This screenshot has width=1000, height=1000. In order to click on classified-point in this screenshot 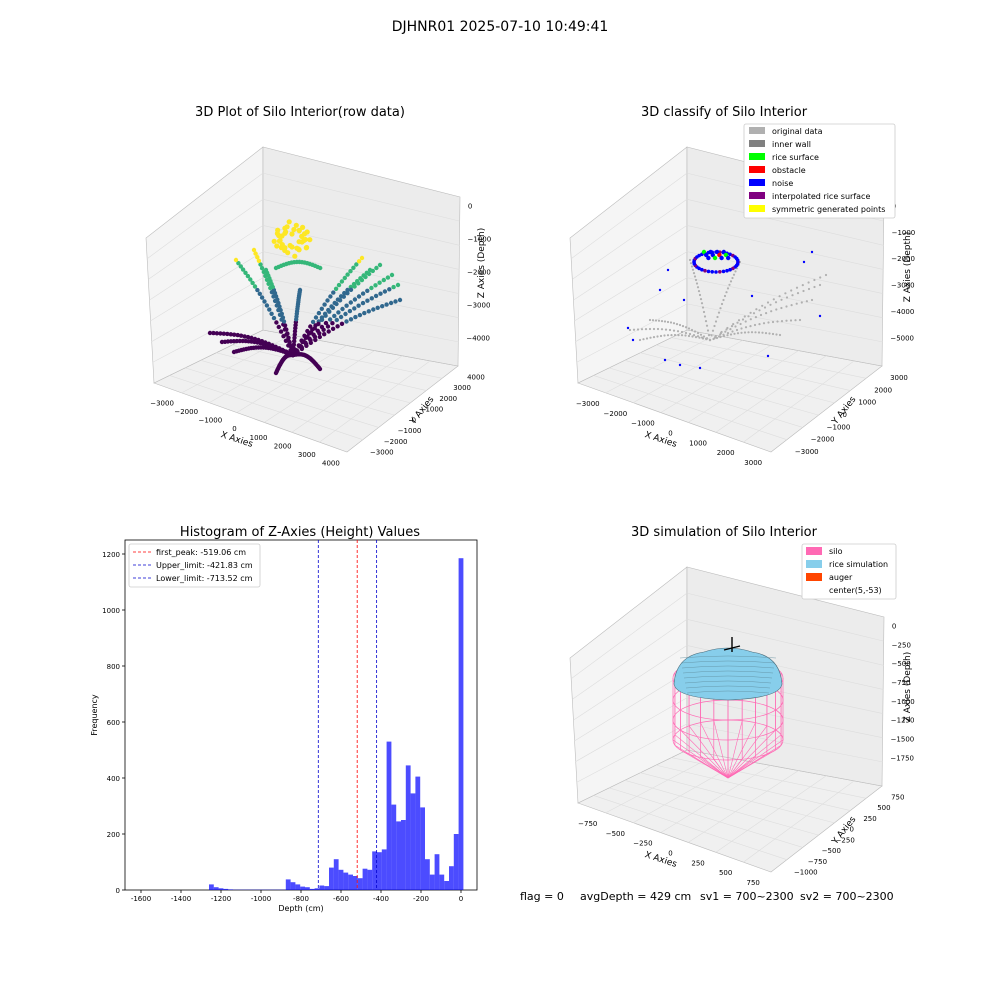, I will do `click(708, 258)`.